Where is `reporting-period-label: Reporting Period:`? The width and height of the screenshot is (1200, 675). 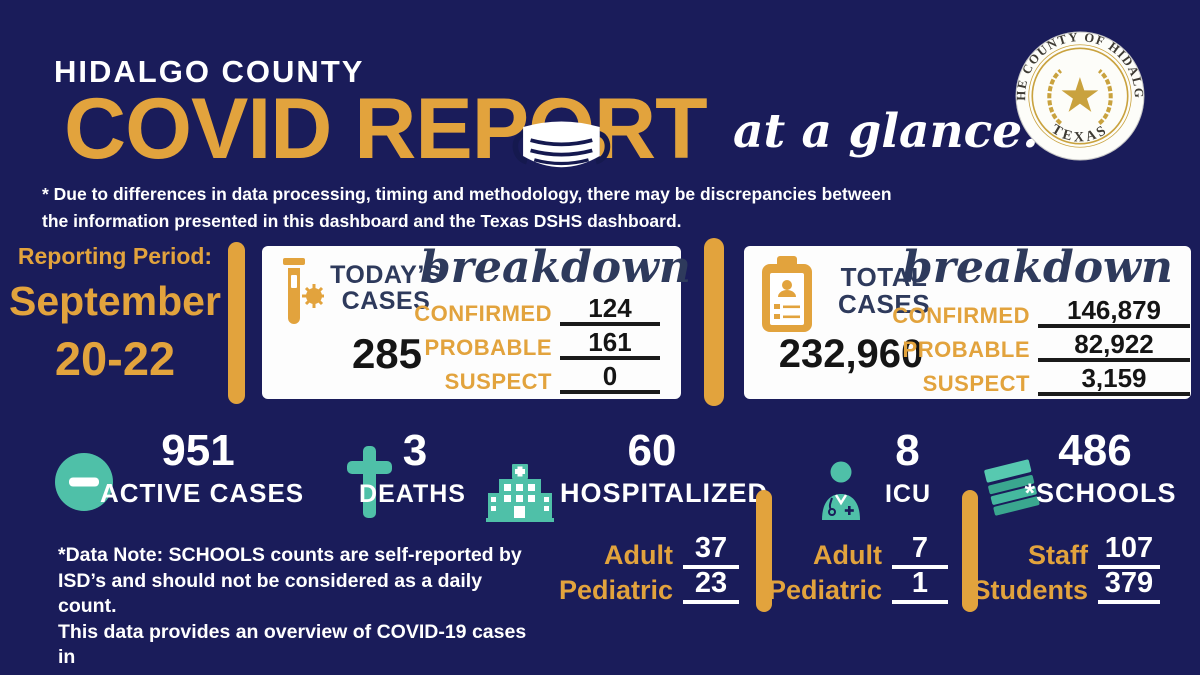
reporting-period-label: Reporting Period: is located at coordinates (115, 256).